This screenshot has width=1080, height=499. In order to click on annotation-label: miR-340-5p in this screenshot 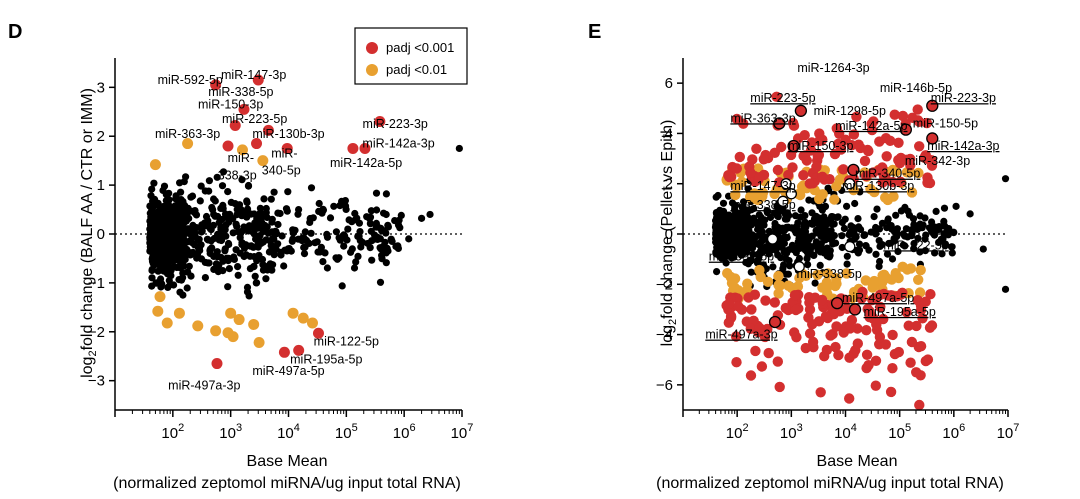, I will do `click(887, 174)`.